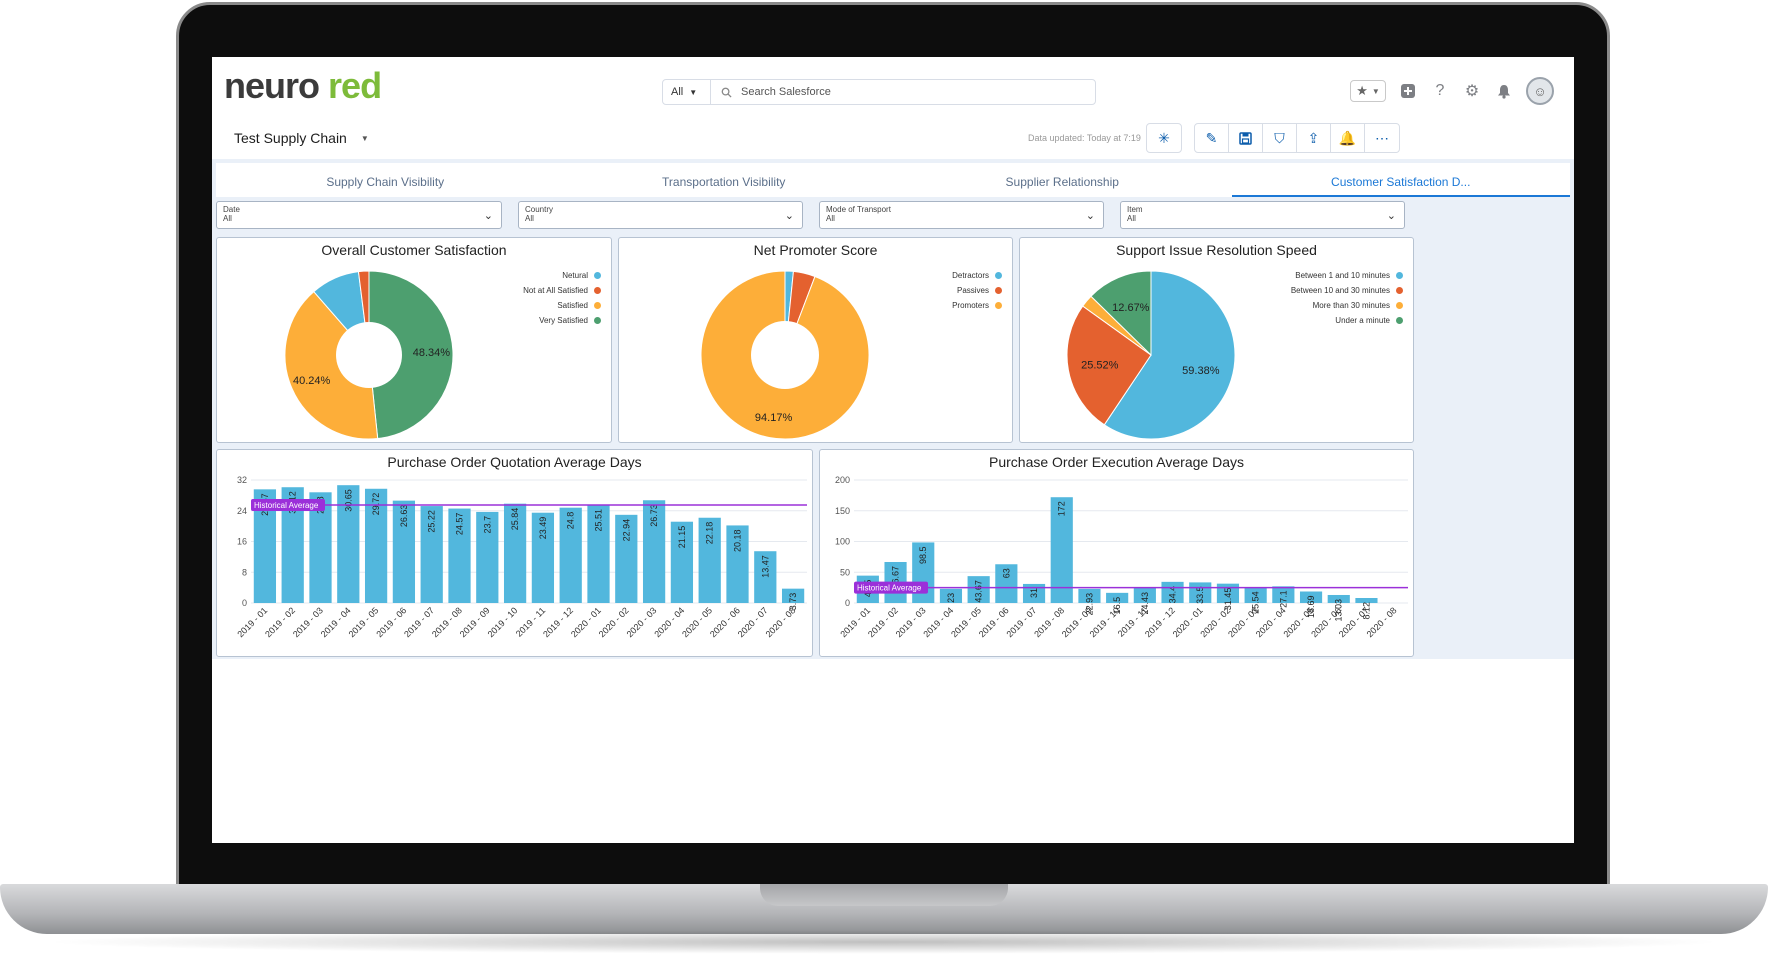 This screenshot has height=960, width=1768. Describe the element at coordinates (1348, 138) in the screenshot. I see `subscribe-icon: 🔔` at that location.